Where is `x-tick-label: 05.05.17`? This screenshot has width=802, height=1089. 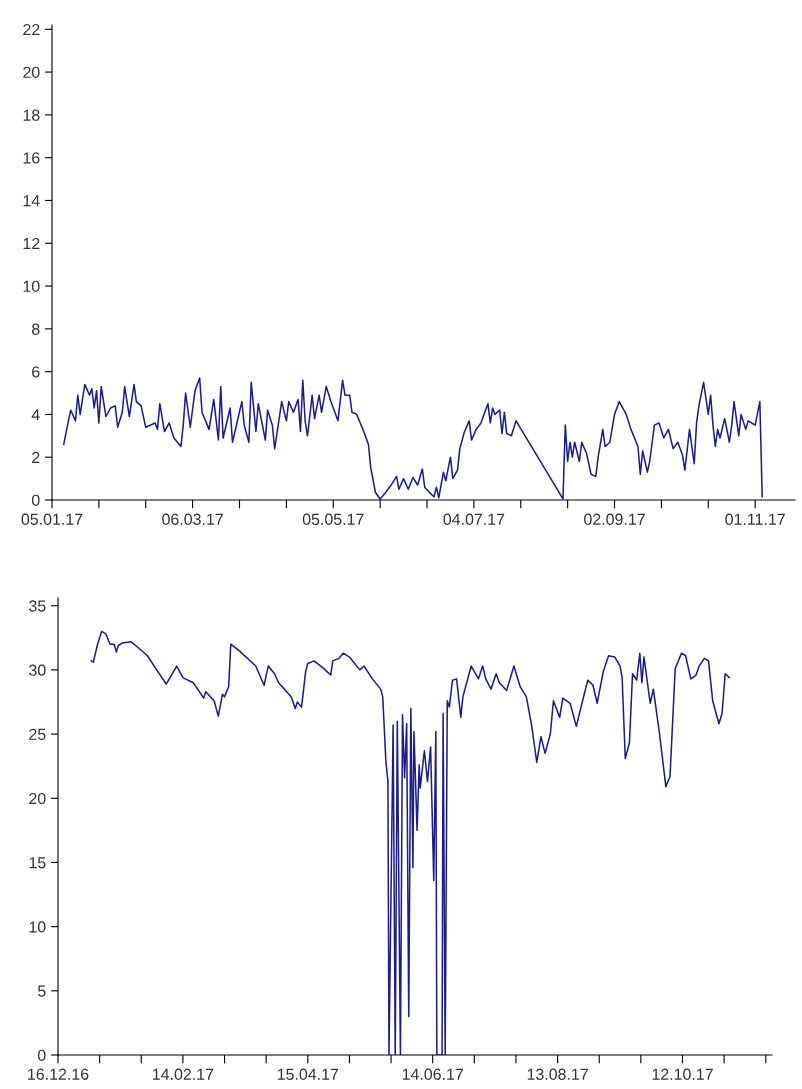 x-tick-label: 05.05.17 is located at coordinates (333, 519).